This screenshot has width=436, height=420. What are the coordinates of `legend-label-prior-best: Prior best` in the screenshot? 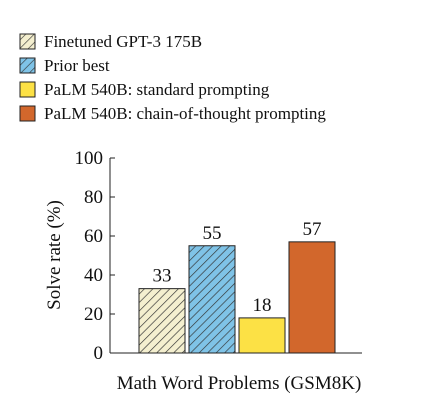 It's located at (77, 65).